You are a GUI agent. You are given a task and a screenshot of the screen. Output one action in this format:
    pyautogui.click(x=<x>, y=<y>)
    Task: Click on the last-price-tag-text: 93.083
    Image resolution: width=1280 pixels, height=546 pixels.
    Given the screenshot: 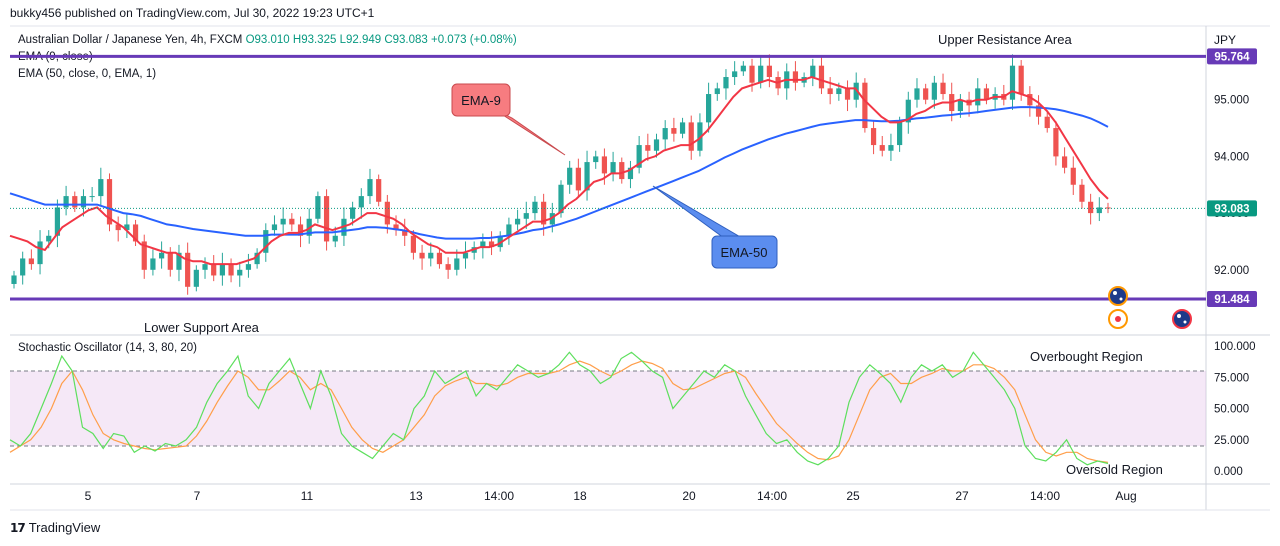 What is the action you would take?
    pyautogui.click(x=1231, y=209)
    